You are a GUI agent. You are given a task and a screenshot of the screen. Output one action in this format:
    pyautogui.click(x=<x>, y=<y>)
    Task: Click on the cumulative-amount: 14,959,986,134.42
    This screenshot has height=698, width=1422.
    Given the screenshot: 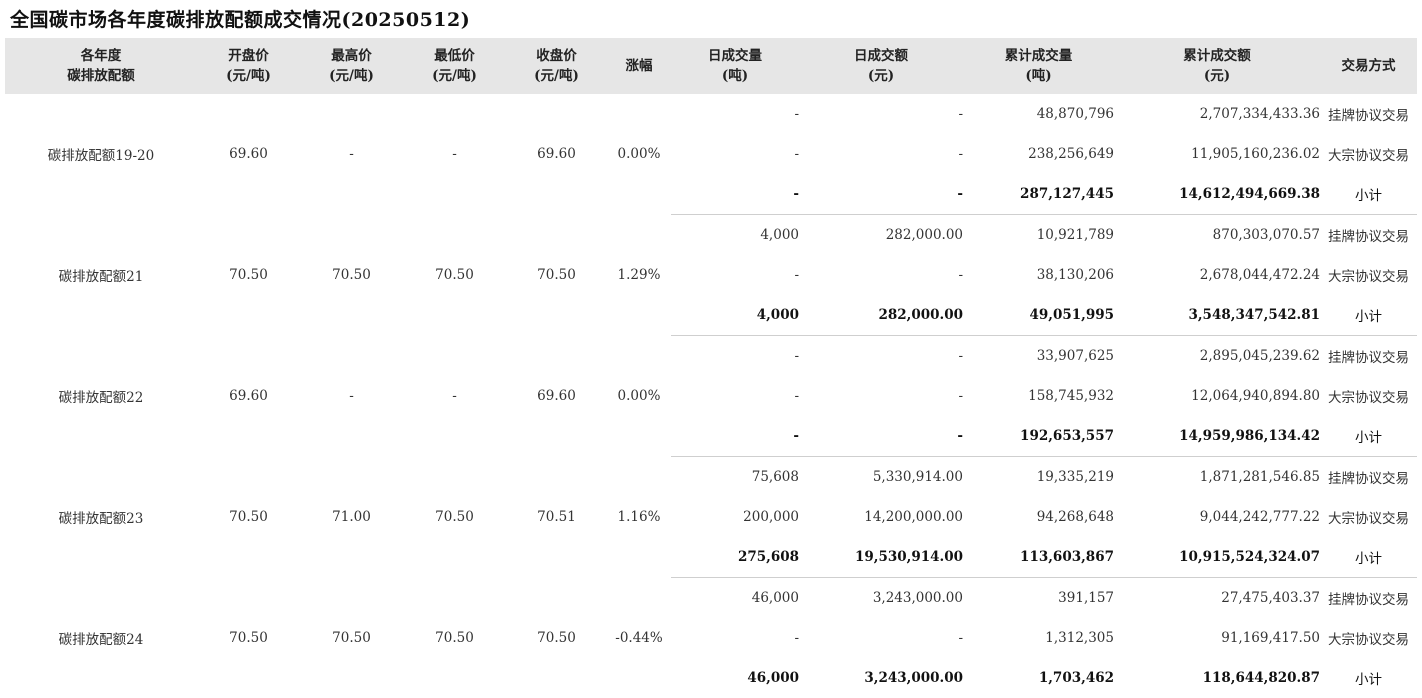 What is the action you would take?
    pyautogui.click(x=1217, y=436)
    